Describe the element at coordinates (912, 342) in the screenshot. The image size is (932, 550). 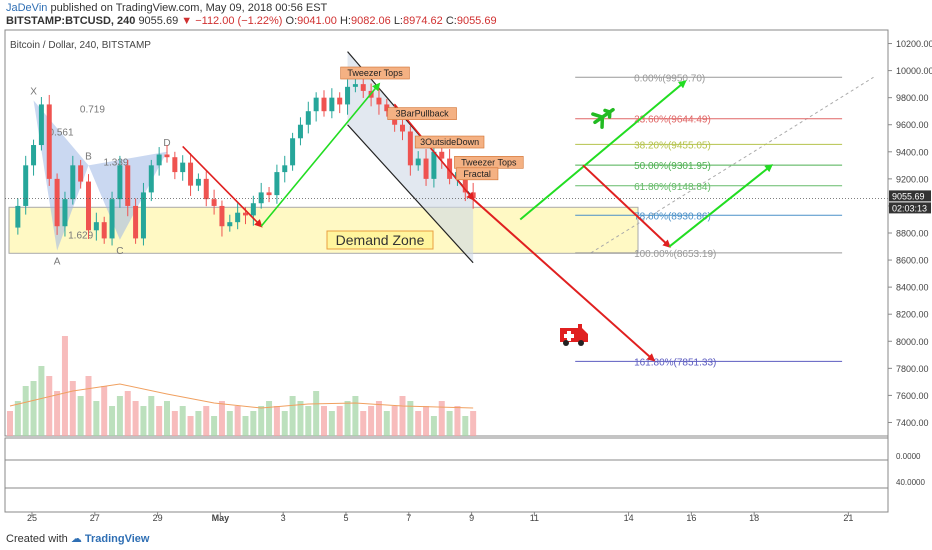
I see `price-tick-label: 8000.00` at that location.